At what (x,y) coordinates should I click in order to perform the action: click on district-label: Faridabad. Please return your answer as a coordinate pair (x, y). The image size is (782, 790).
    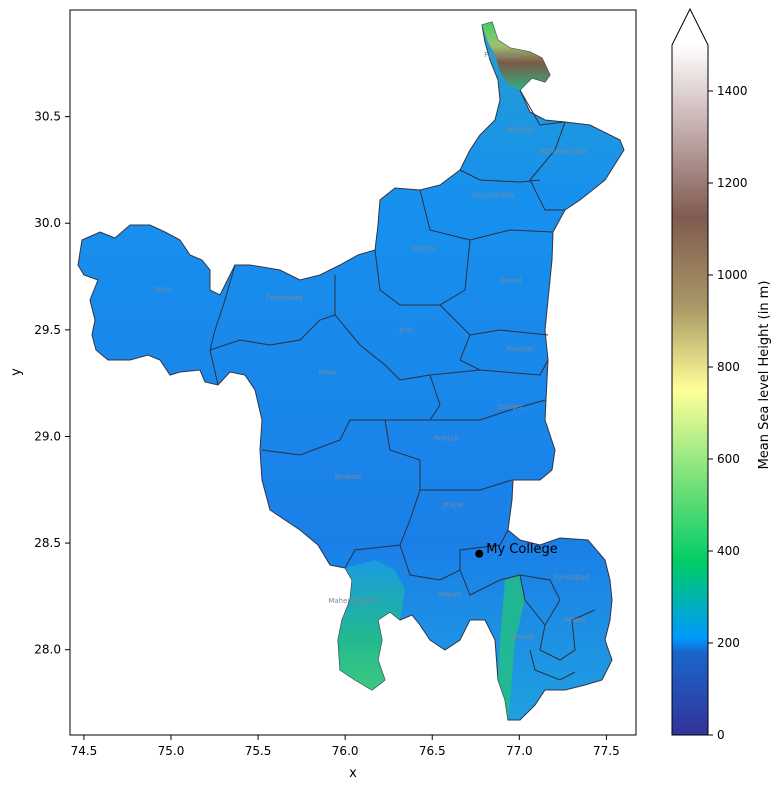
    Looking at the image, I should click on (571, 577).